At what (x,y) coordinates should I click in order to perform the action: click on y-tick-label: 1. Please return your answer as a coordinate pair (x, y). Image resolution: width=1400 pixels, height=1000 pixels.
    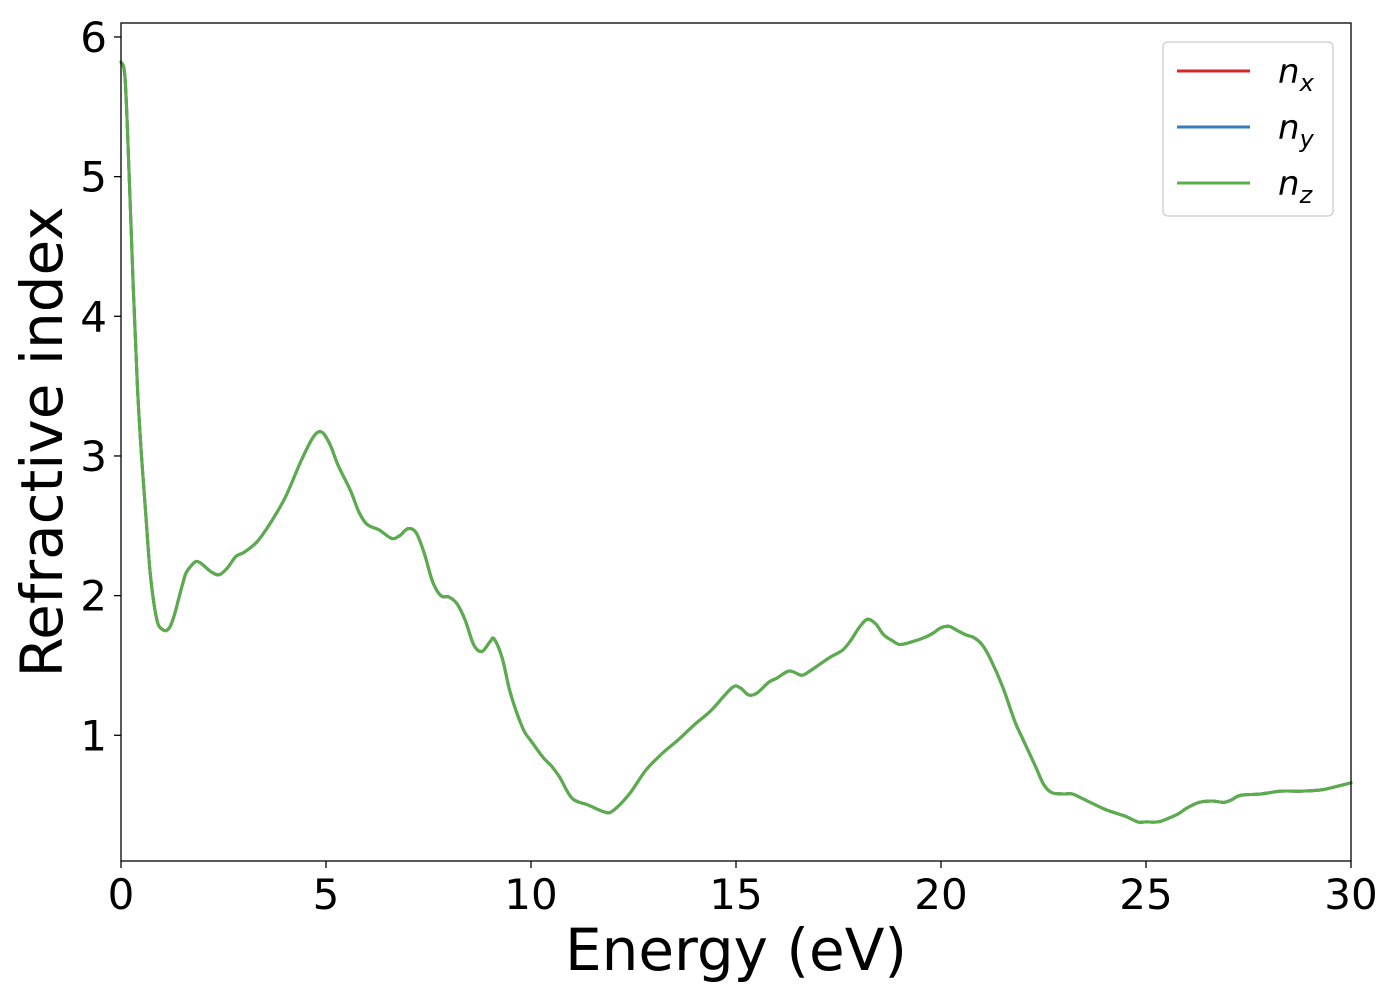
    Looking at the image, I should click on (93, 735).